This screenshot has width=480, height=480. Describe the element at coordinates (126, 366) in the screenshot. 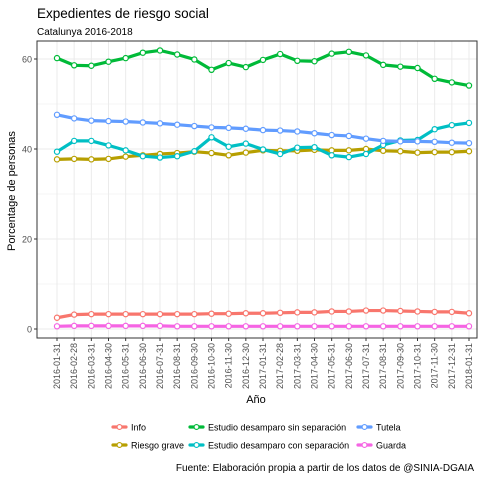

I see `x-tick-label: 2016-05-31` at that location.